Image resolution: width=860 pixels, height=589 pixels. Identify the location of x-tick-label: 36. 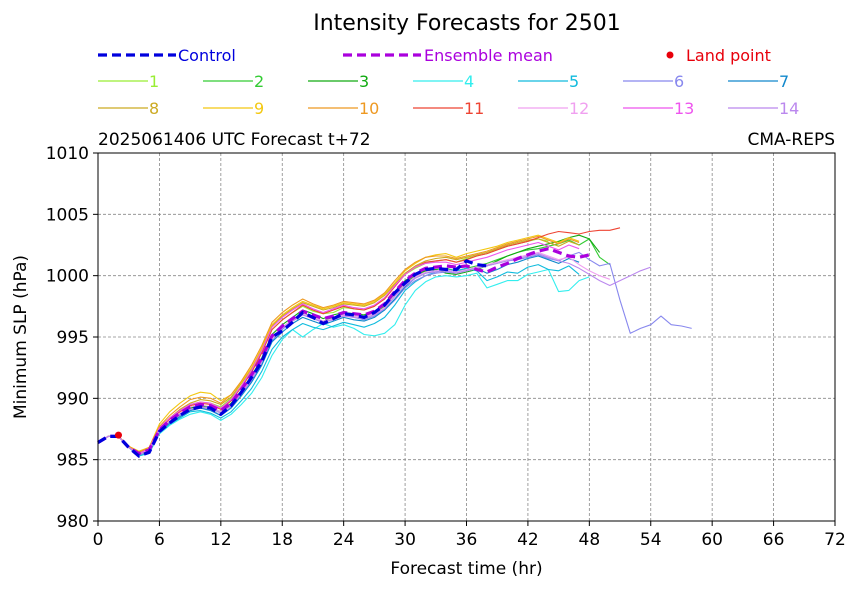
(467, 540).